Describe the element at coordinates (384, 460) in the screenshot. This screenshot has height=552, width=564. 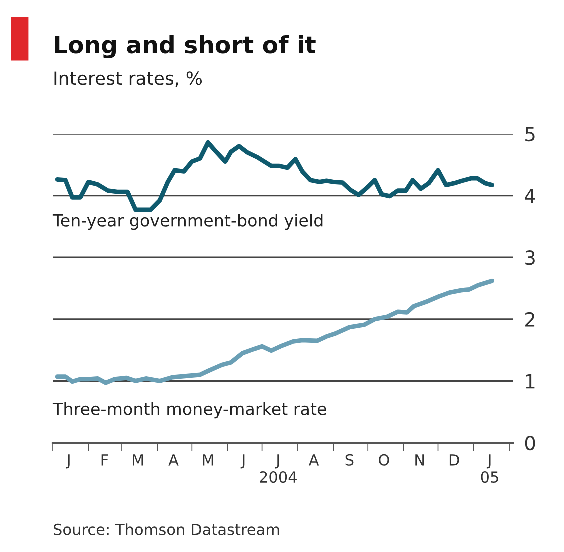
I see `x-tick-label: O` at that location.